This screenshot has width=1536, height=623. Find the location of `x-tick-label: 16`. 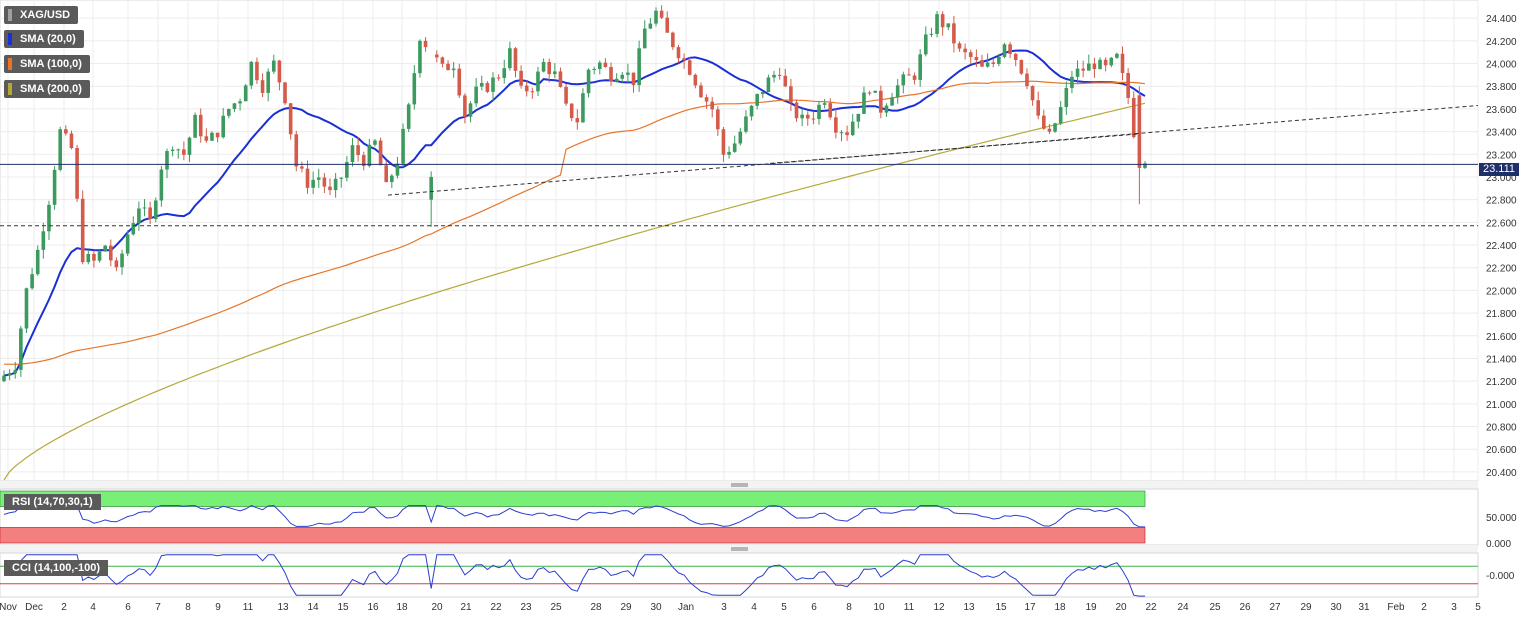

x-tick-label: 16 is located at coordinates (373, 607).